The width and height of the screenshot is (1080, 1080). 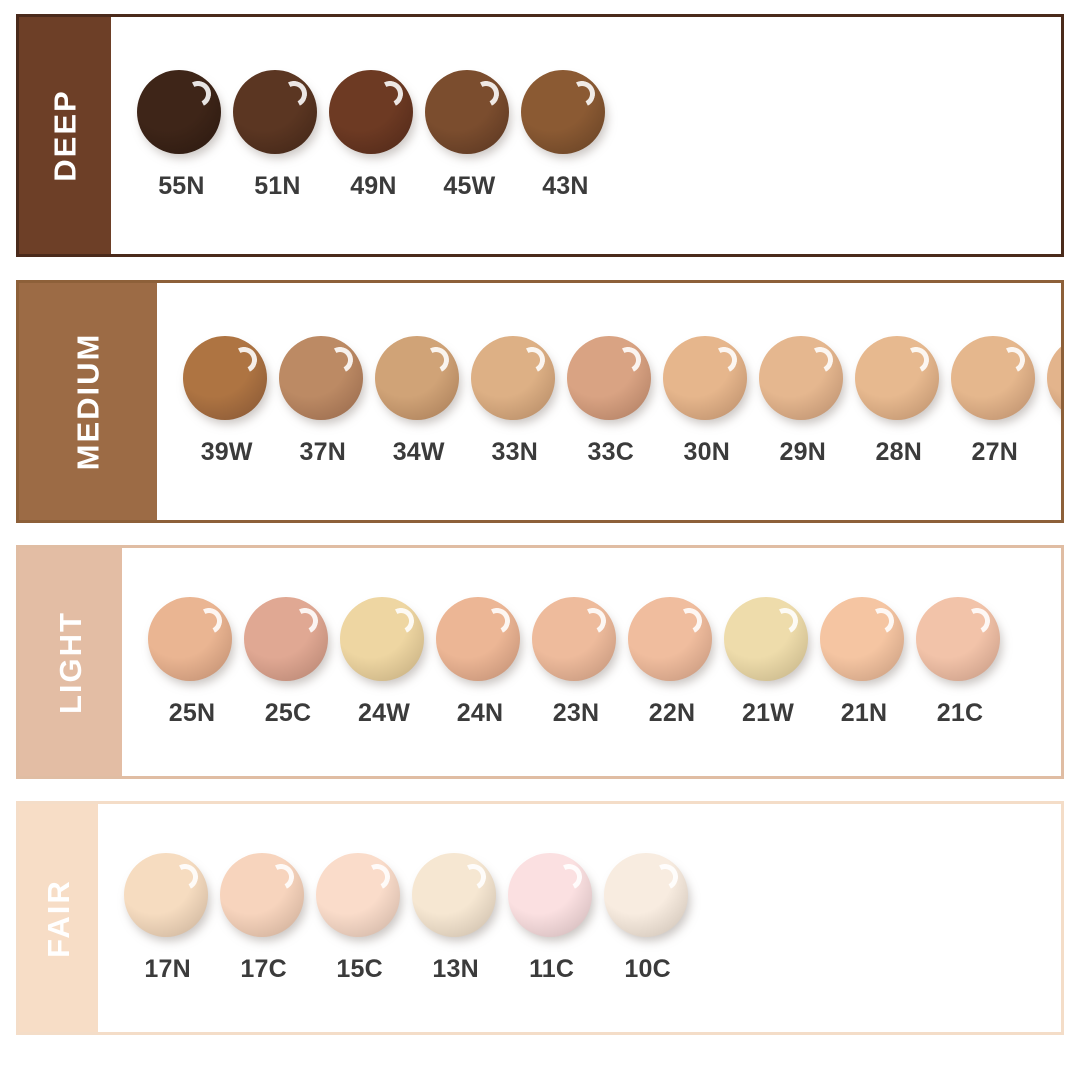 I want to click on shade-code-label: 24W, so click(x=383, y=712).